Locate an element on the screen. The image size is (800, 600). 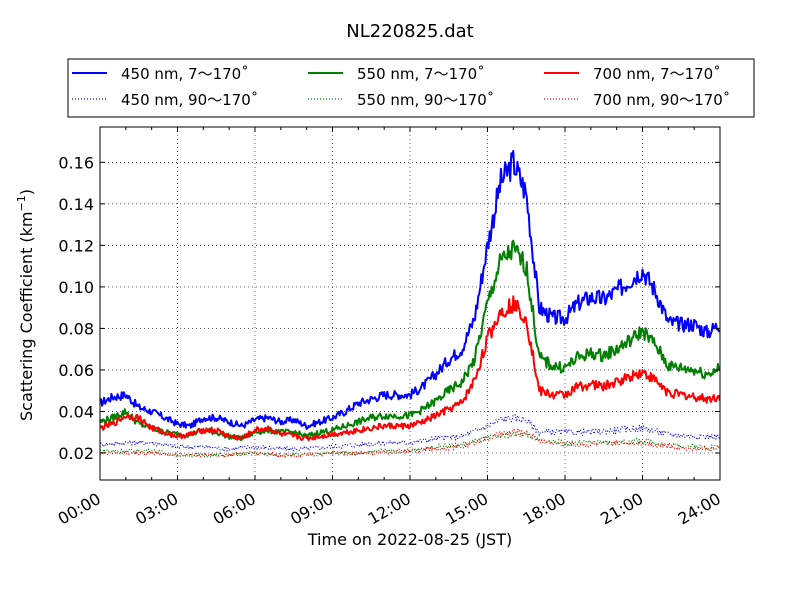
legend-box is located at coordinates (411, 88).